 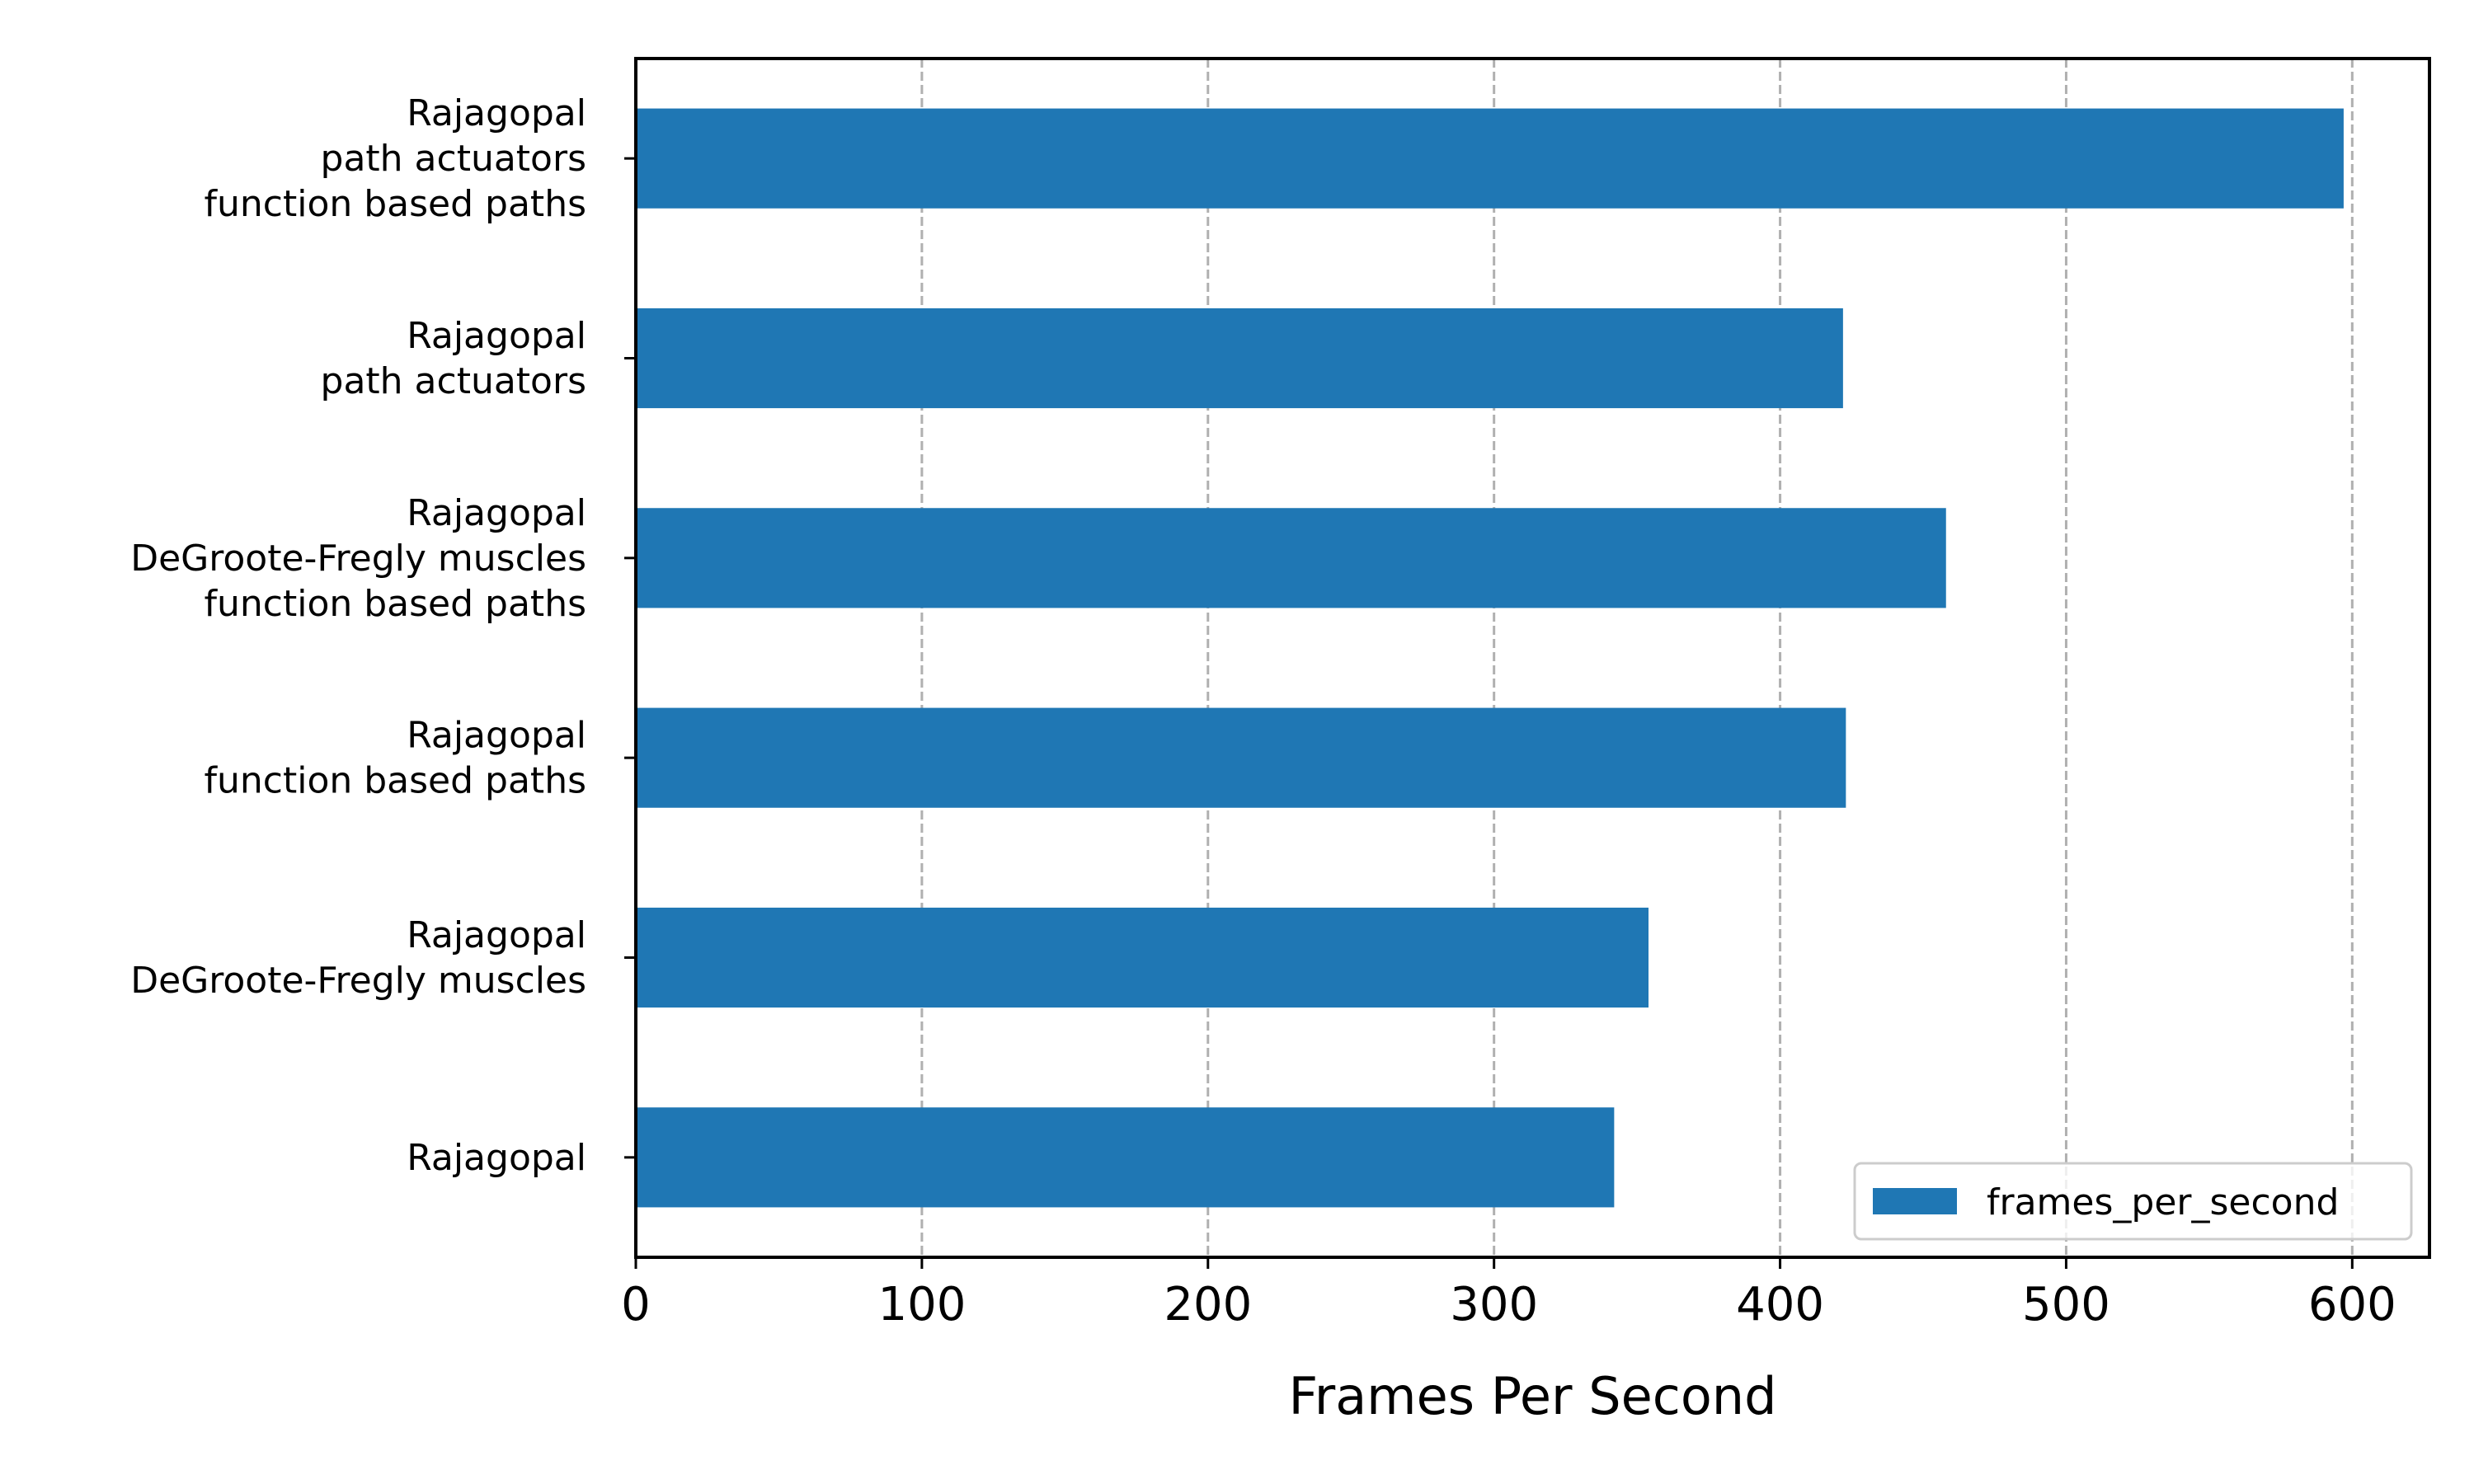 I want to click on x-tick-label: 0, so click(x=636, y=1304).